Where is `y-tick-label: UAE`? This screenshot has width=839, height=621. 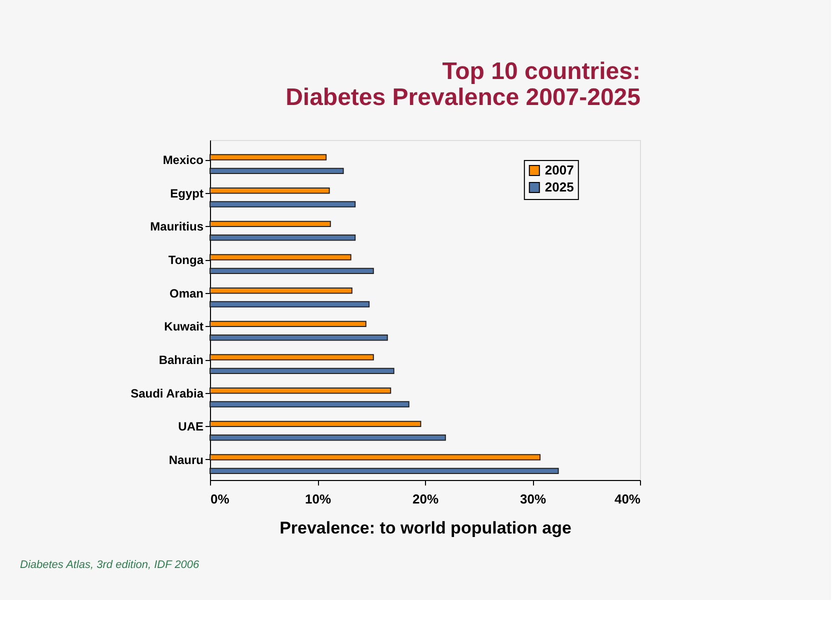
y-tick-label: UAE is located at coordinates (191, 427).